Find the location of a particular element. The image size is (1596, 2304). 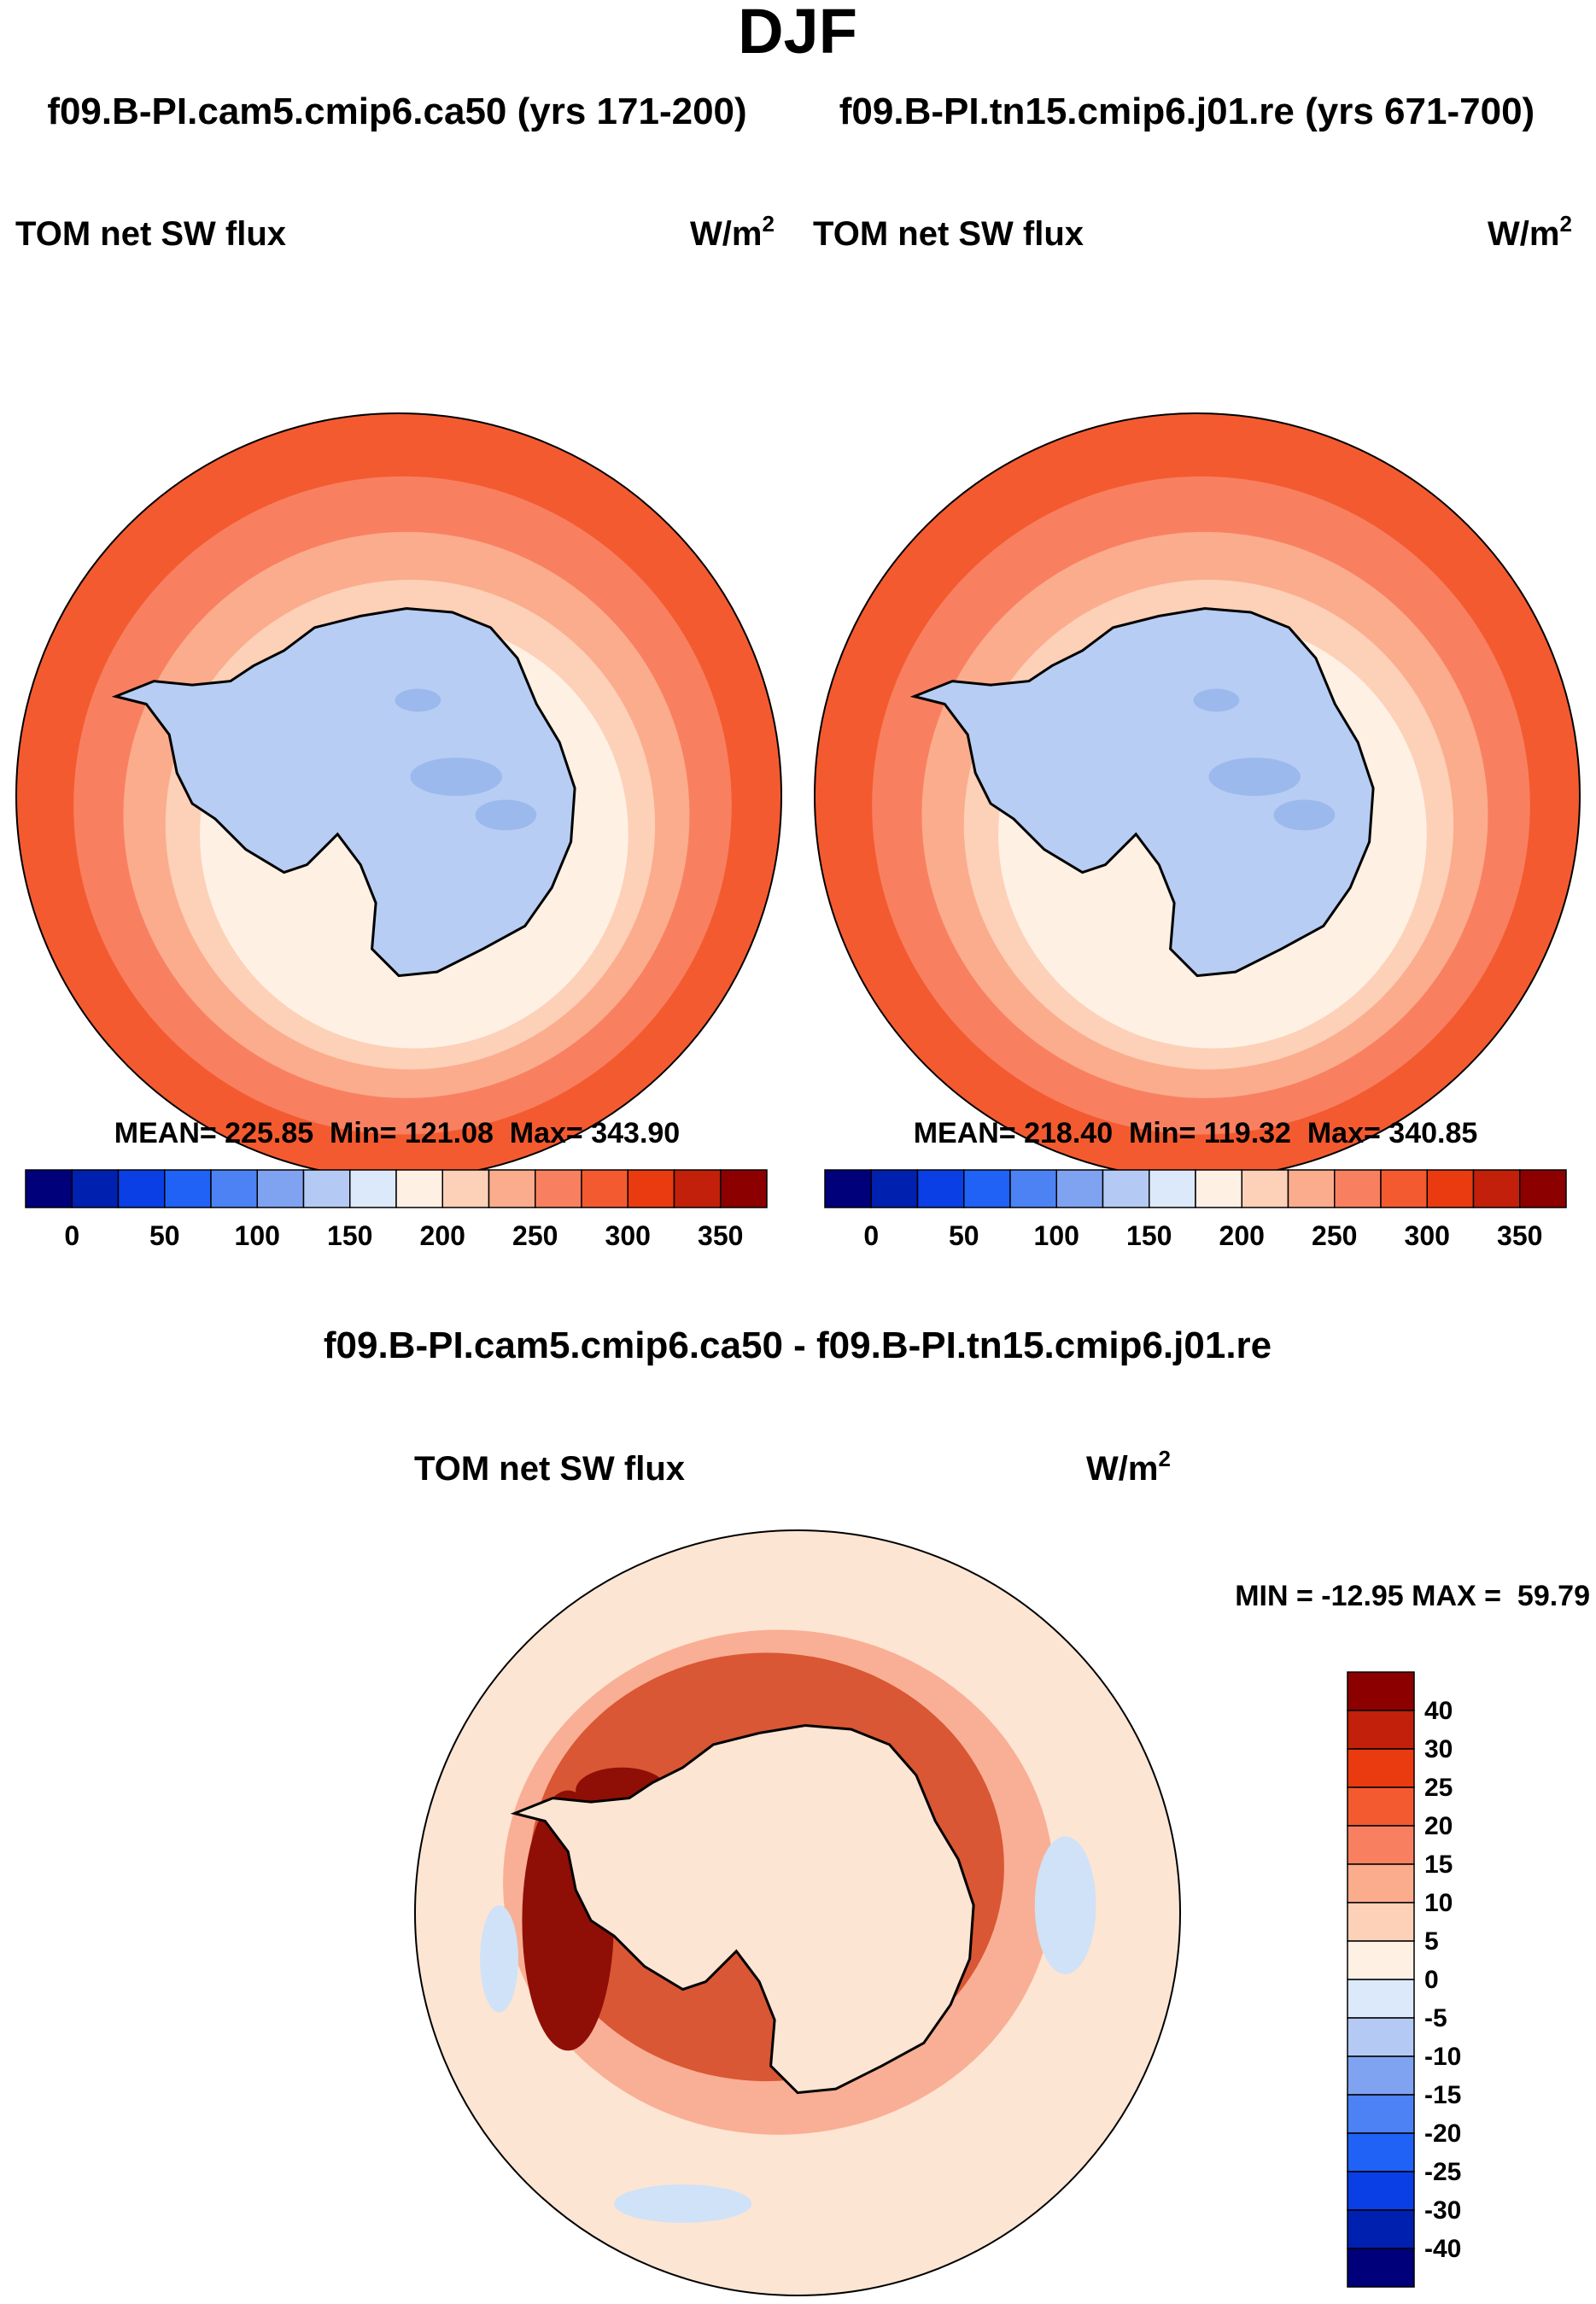

colorbar-tick-label: -20 is located at coordinates (1442, 2134).